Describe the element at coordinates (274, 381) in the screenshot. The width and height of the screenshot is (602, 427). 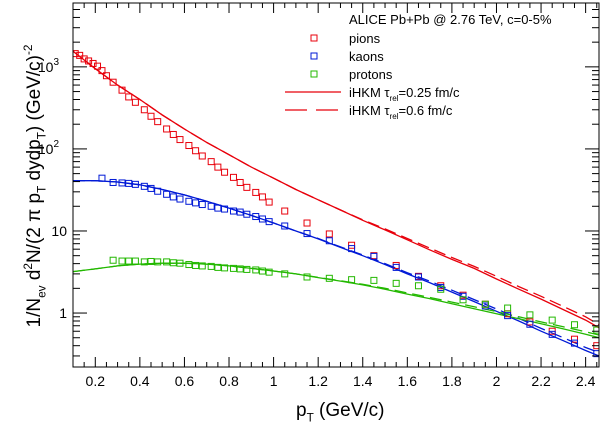
I see `x-tick-label: 1` at that location.